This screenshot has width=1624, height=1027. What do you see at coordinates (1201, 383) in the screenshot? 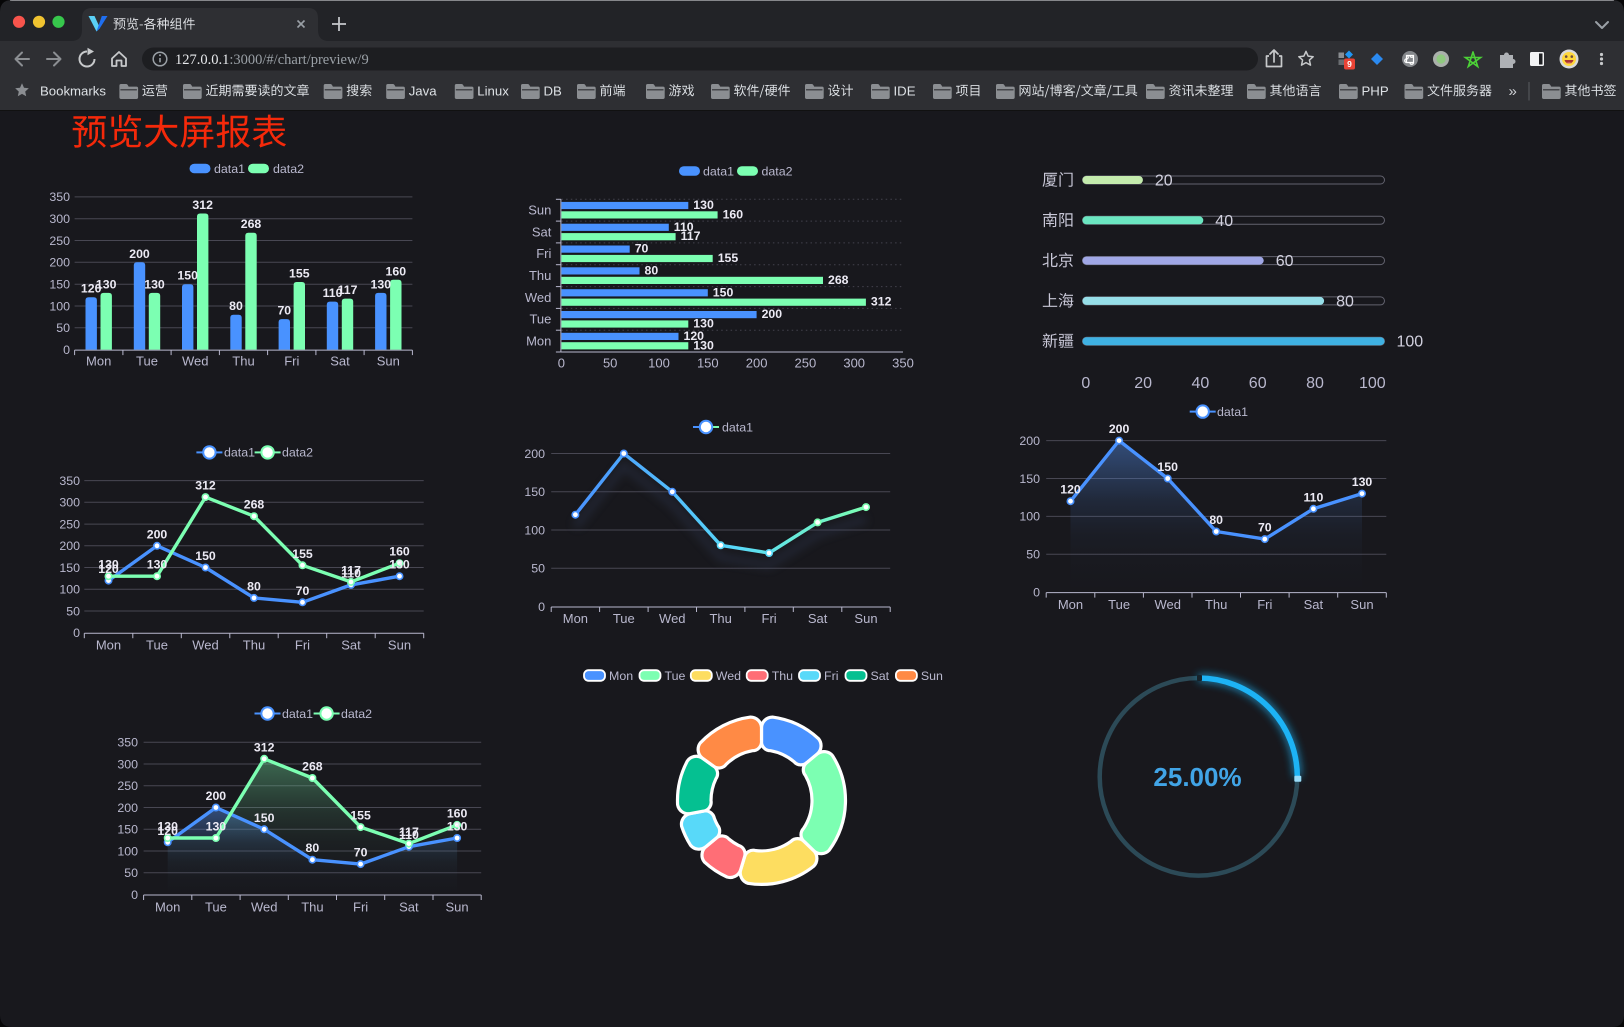
I see `svg-text: 40` at bounding box center [1201, 383].